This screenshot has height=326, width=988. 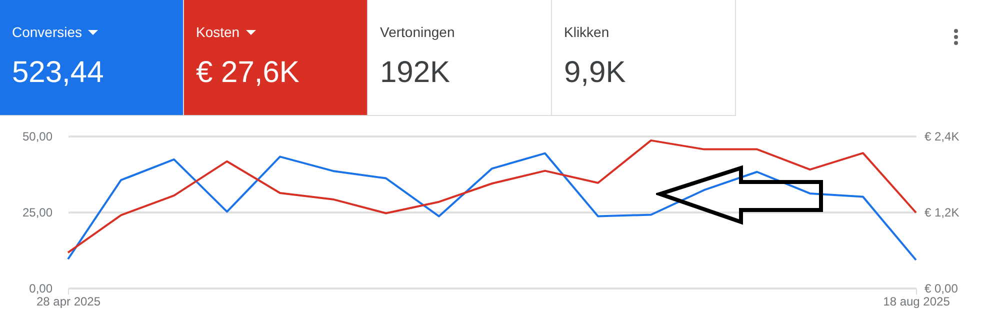 I want to click on text: 192K, so click(x=415, y=72).